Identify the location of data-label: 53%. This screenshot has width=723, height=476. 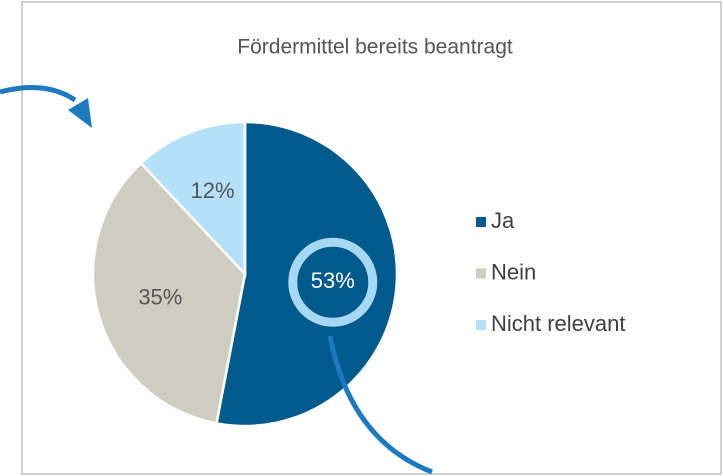
(333, 280).